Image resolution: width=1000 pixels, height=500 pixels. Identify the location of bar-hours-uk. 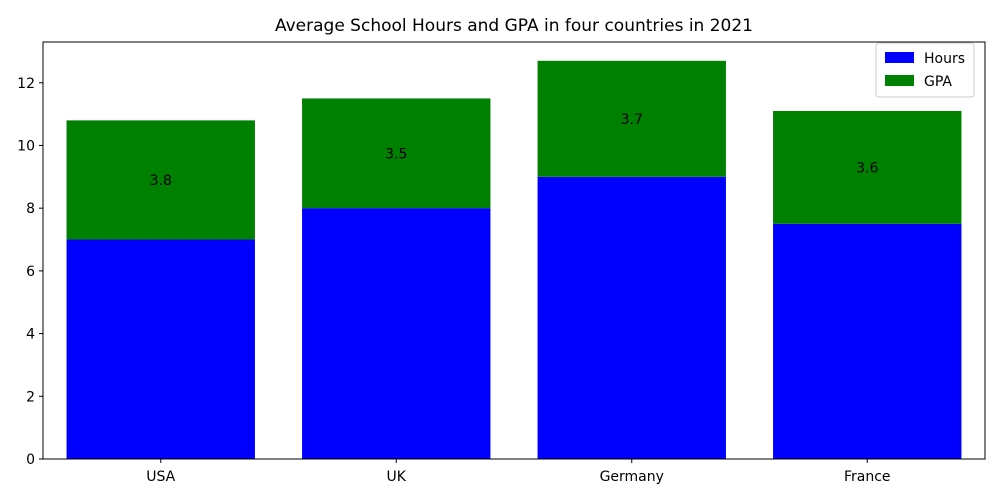
(396, 333).